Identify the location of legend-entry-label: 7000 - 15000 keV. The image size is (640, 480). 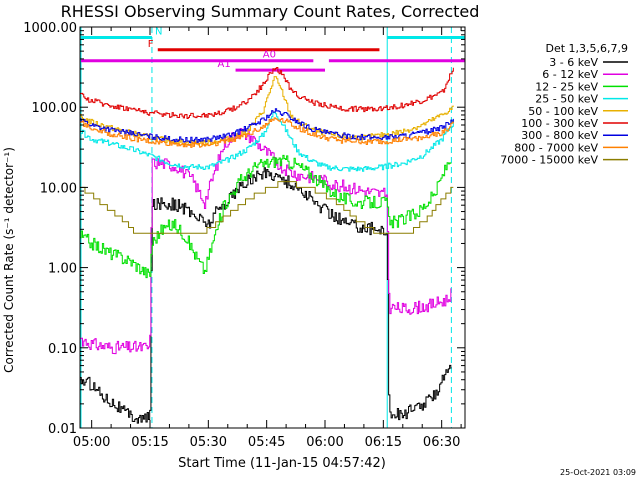
(549, 160).